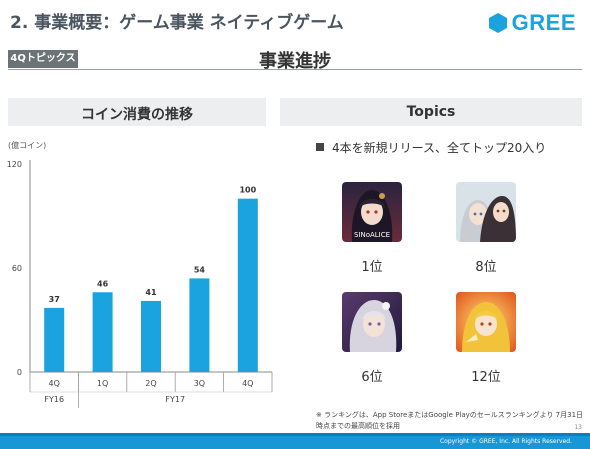 This screenshot has width=590, height=449. What do you see at coordinates (486, 267) in the screenshot?
I see `game-rank-2: 8位` at bounding box center [486, 267].